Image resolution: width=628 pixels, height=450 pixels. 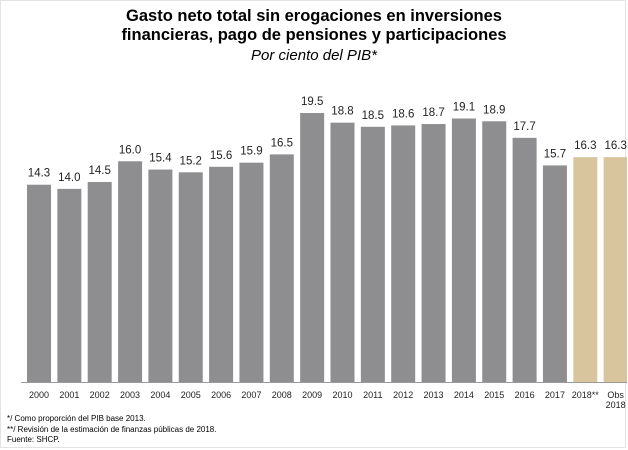 I want to click on note-base-year: */ Como proporción del PIB base 2013., so click(x=76, y=418).